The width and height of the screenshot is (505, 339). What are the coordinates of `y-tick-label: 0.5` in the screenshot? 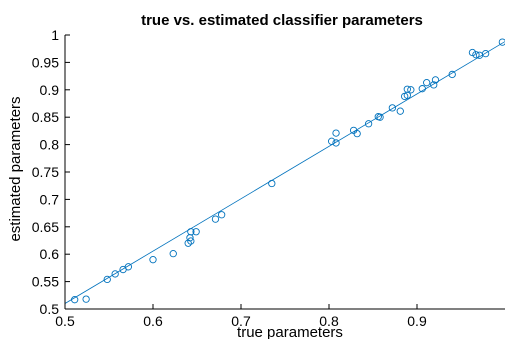 It's located at (50, 309).